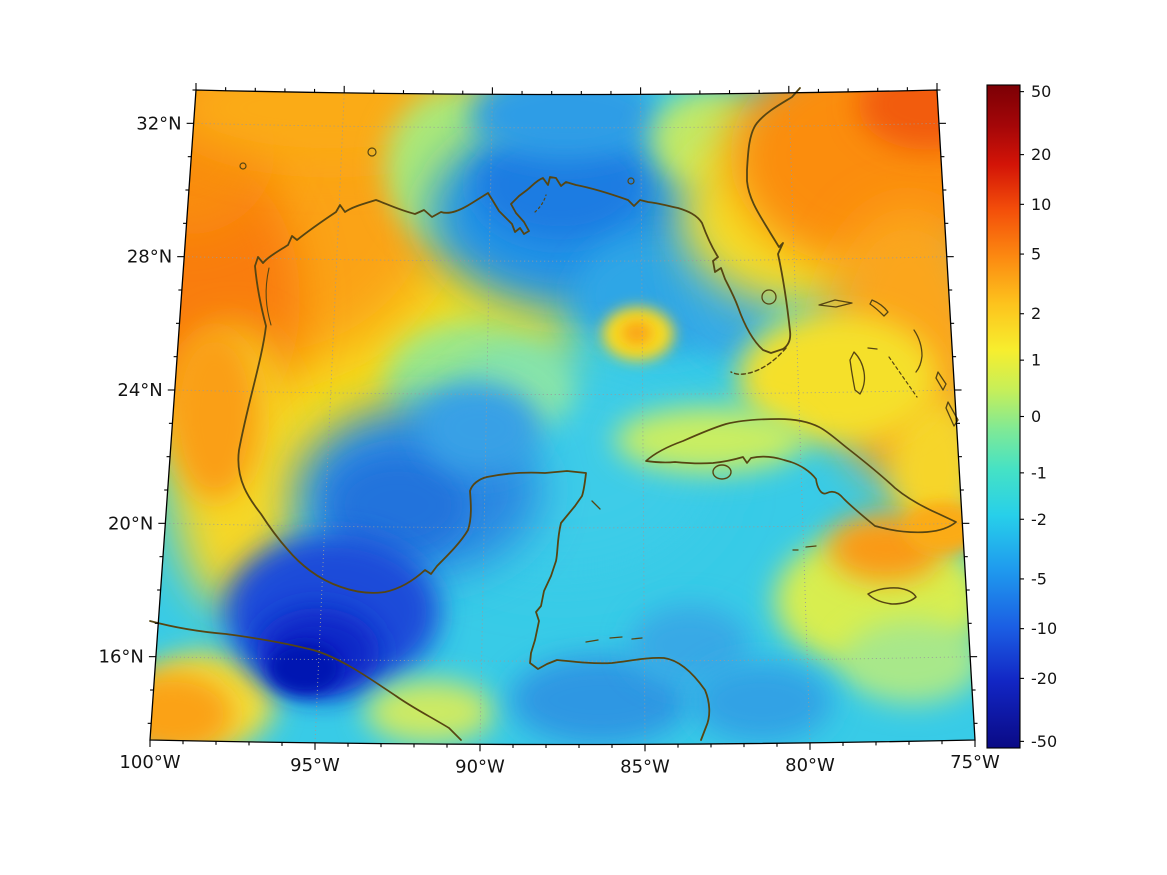 The height and width of the screenshot is (875, 1167). Describe the element at coordinates (1039, 578) in the screenshot. I see `colorbar-tick-label: -5` at that location.